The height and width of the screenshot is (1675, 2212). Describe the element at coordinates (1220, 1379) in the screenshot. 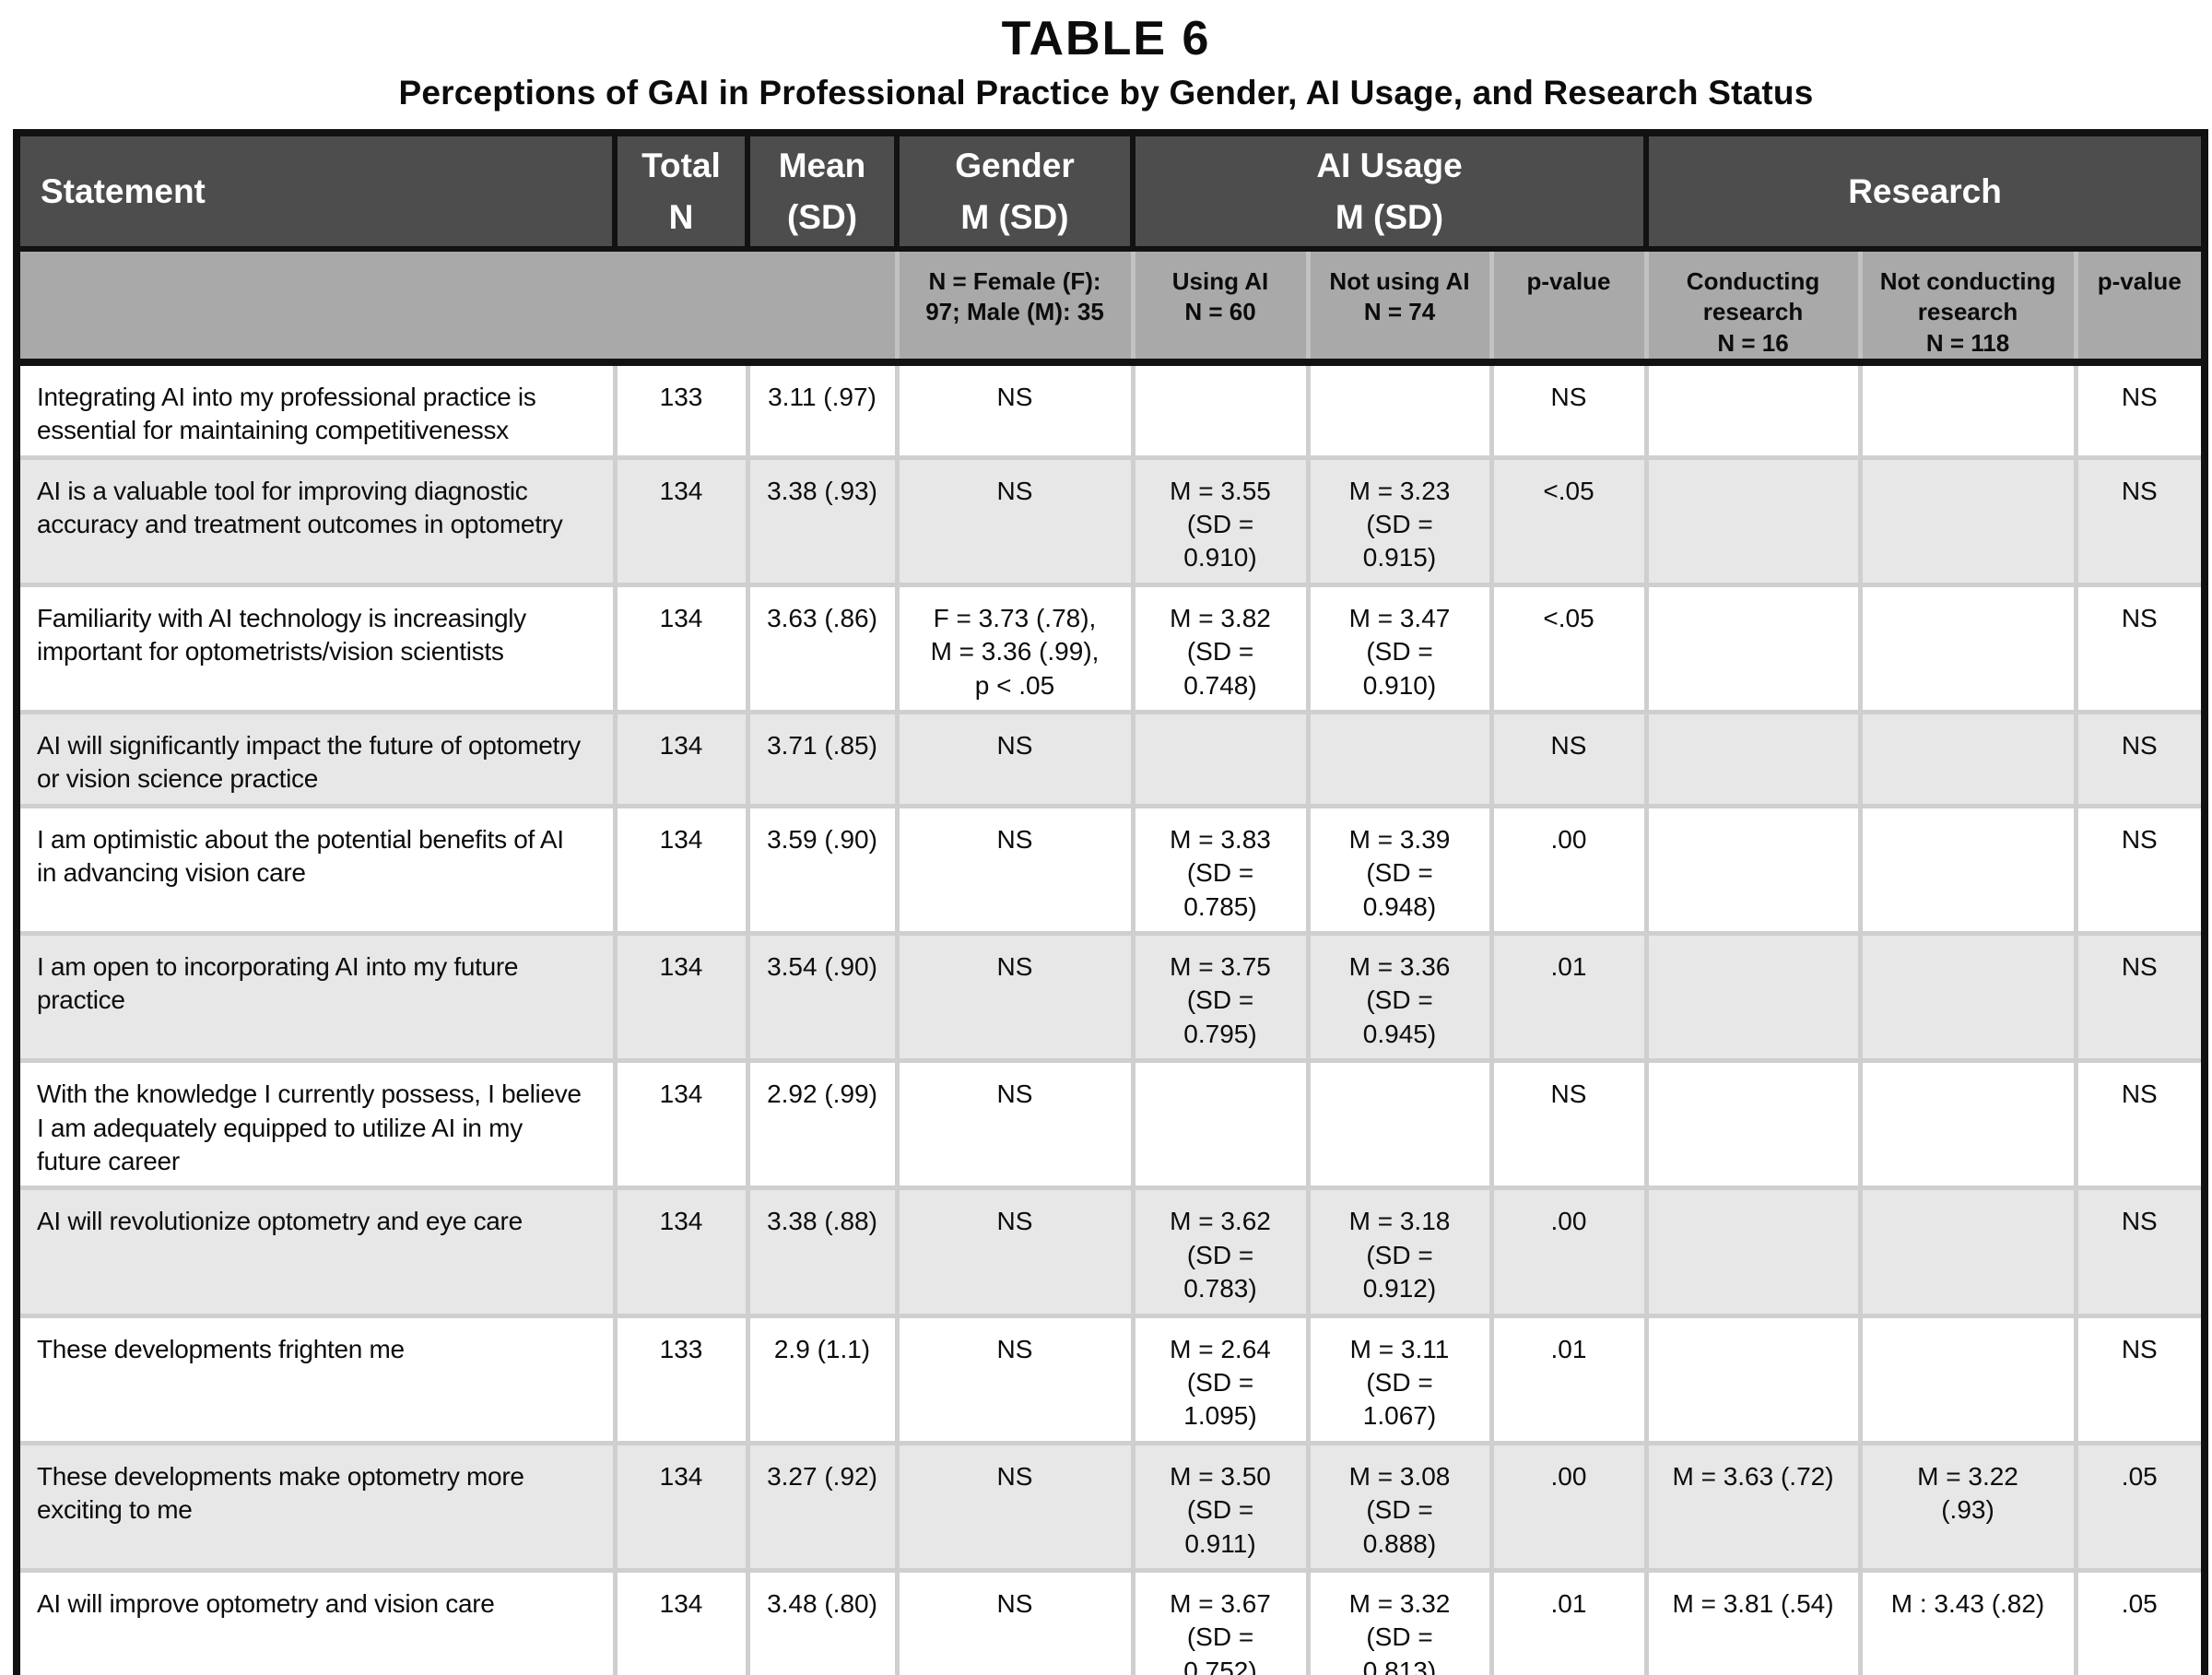

I see `cell-using-ai: M = 2.64 (SD = 1.095)` at that location.